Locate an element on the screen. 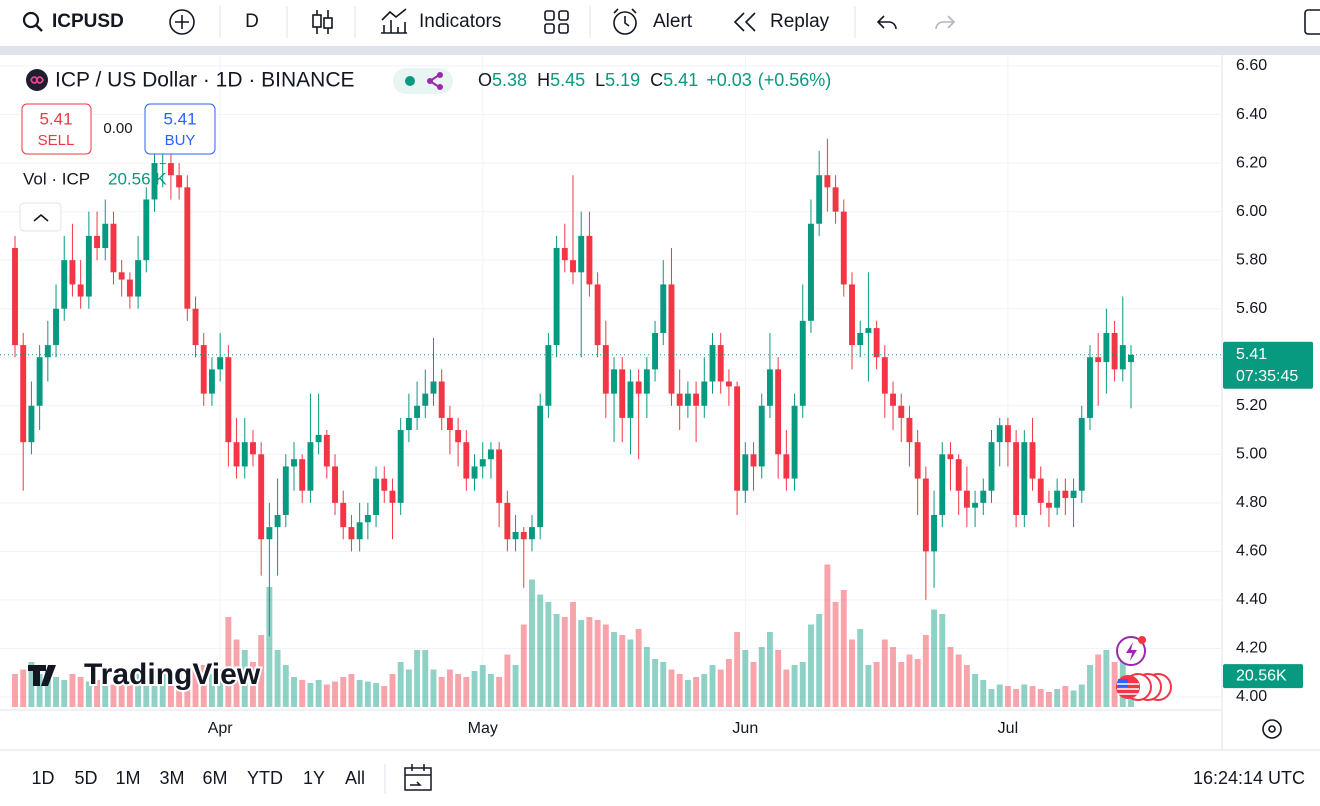 This screenshot has width=1320, height=806. ohlc-legend: O5.38 H5.45 L5.19 C5.41 +0.03 (+0.56%) is located at coordinates (654, 80).